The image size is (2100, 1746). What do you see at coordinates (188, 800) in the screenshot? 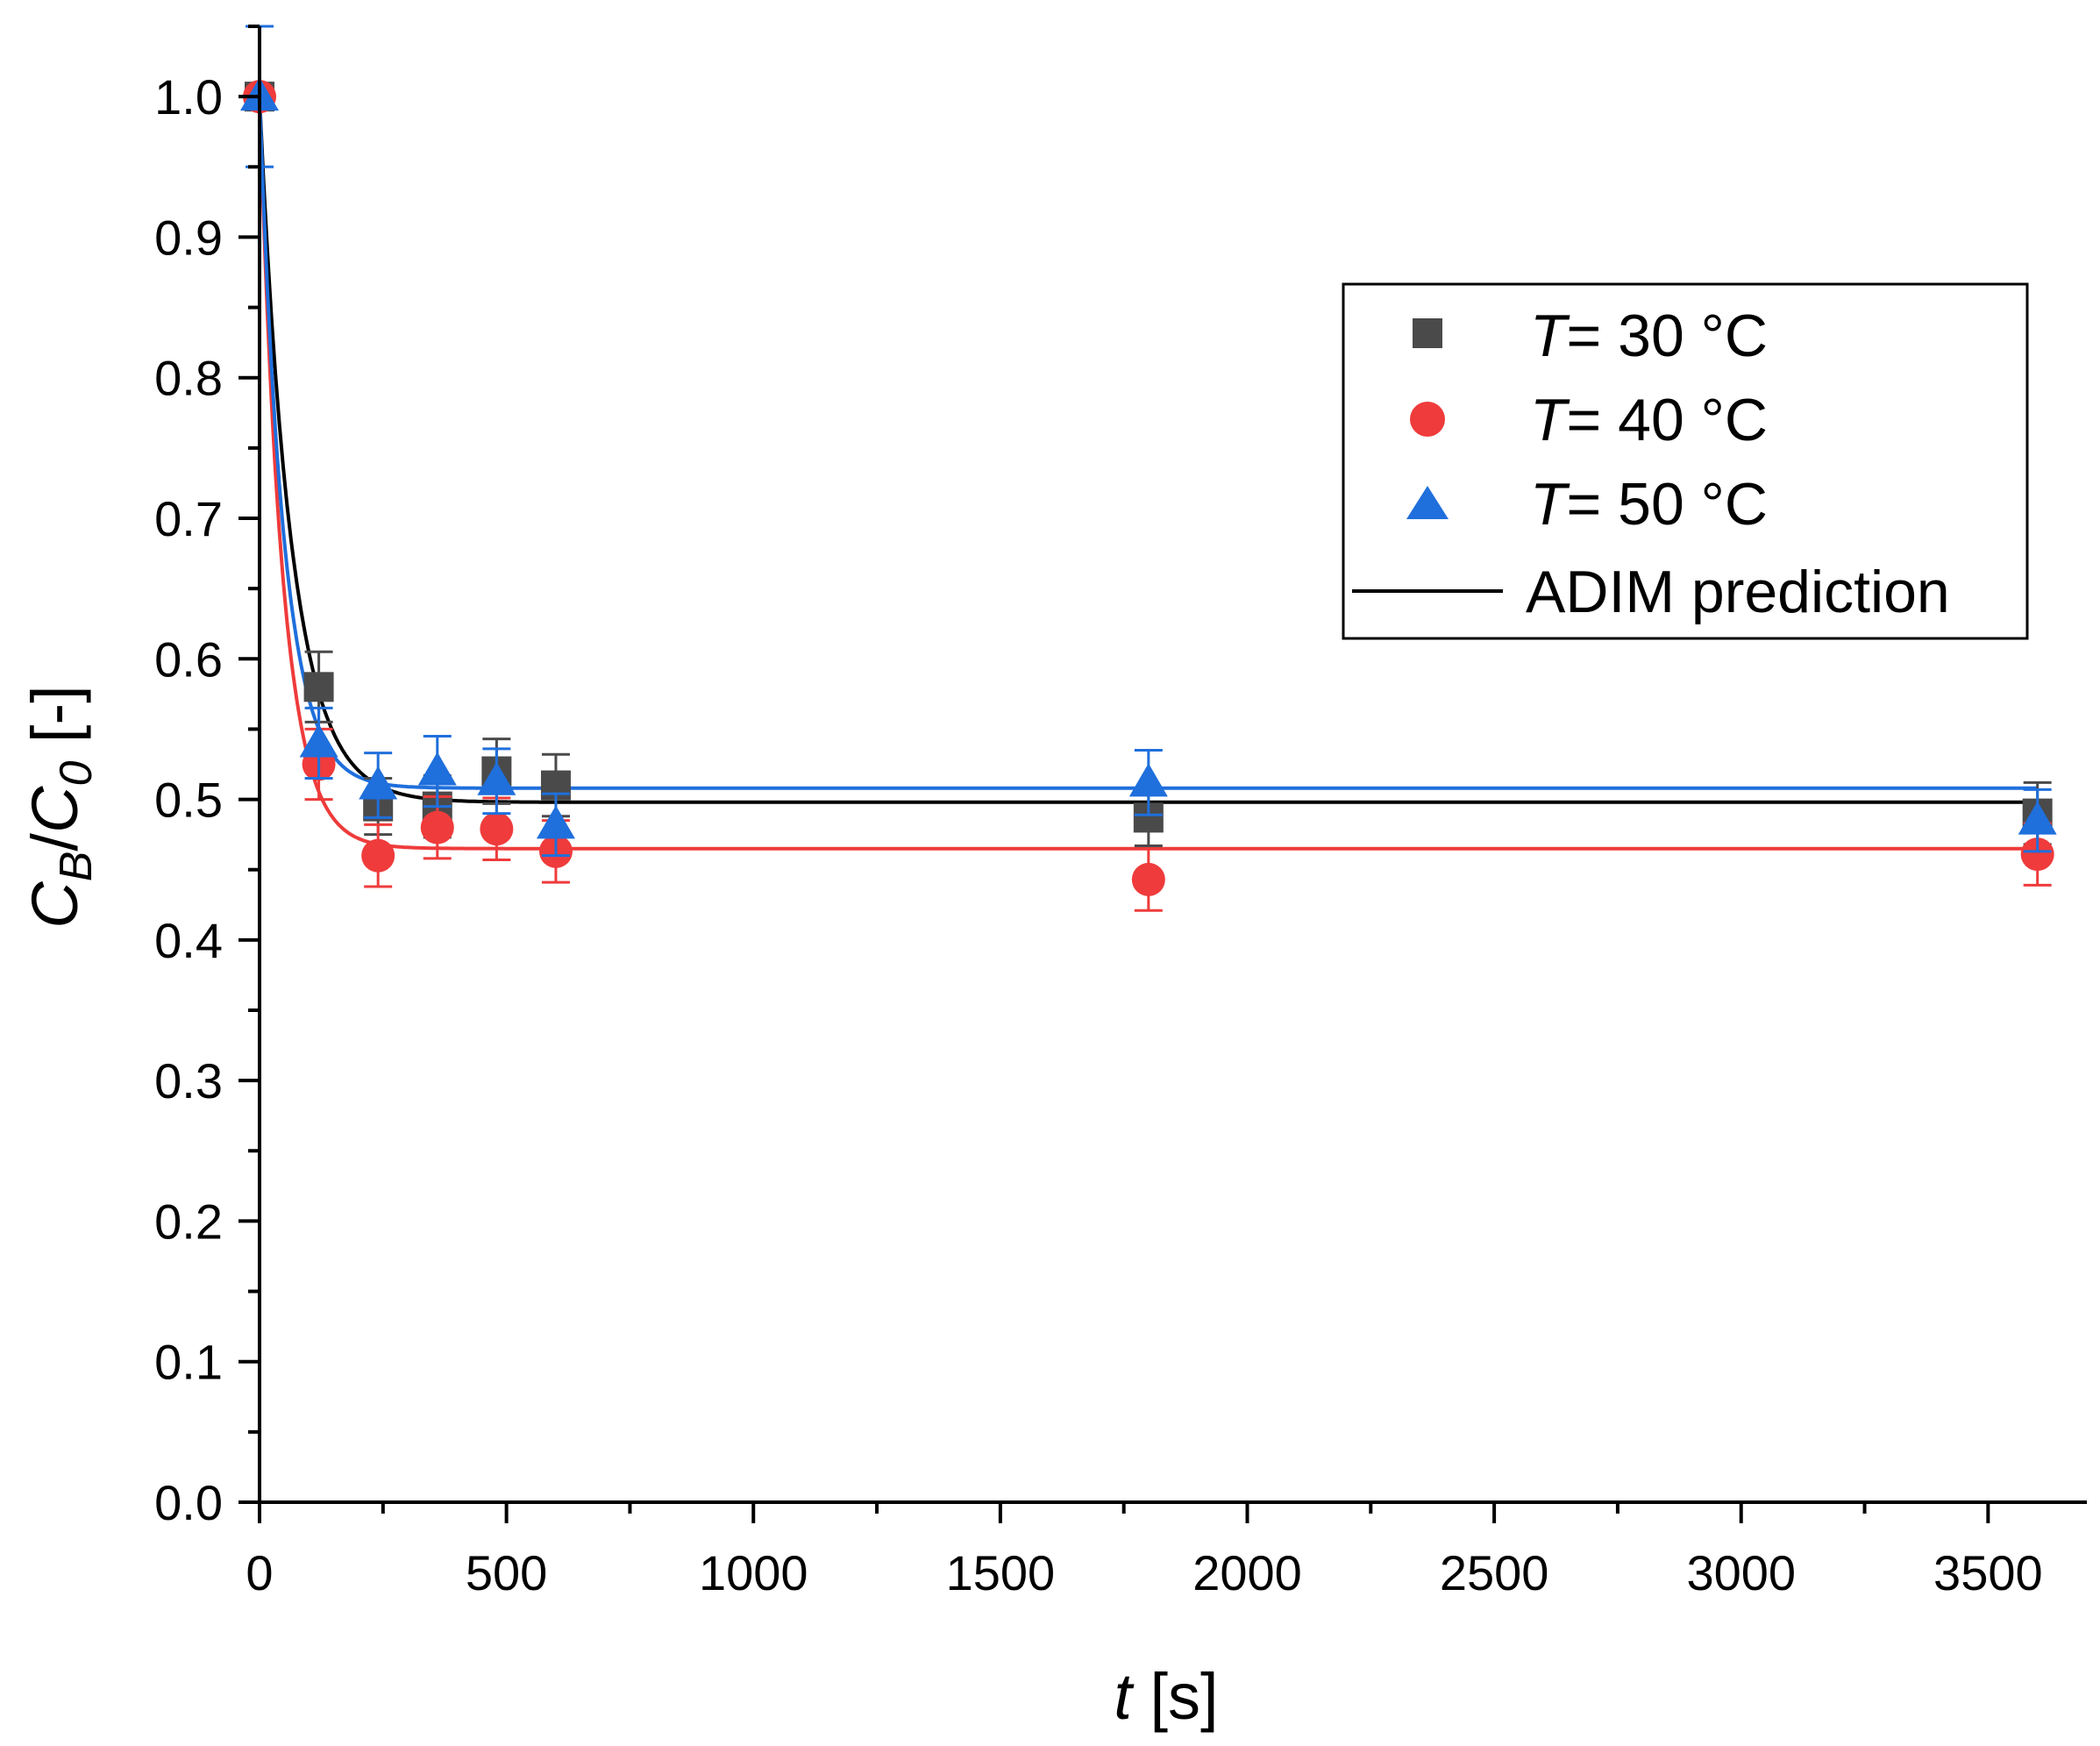
I see `y-tick-label: 0.5` at bounding box center [188, 800].